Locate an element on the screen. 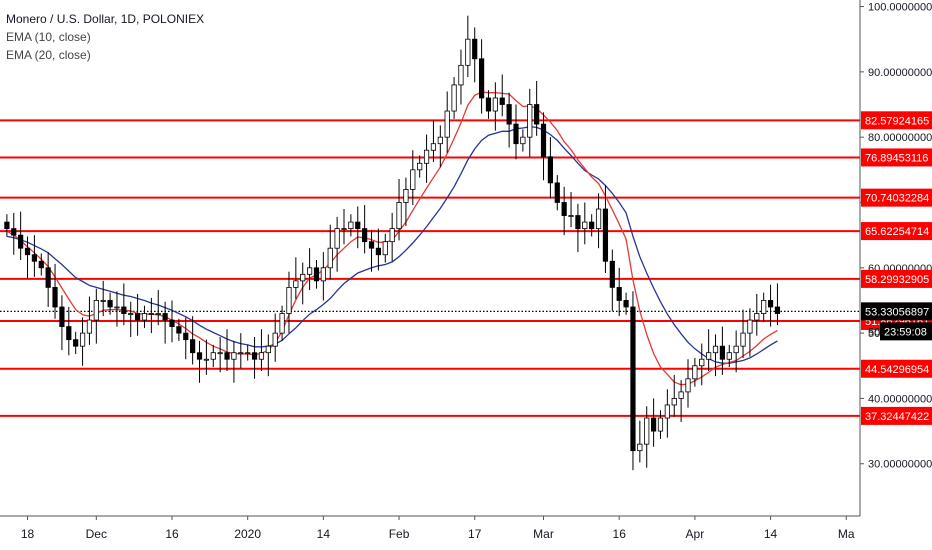 Image resolution: width=932 pixels, height=550 pixels. level-label: 70.74032284 is located at coordinates (897, 199).